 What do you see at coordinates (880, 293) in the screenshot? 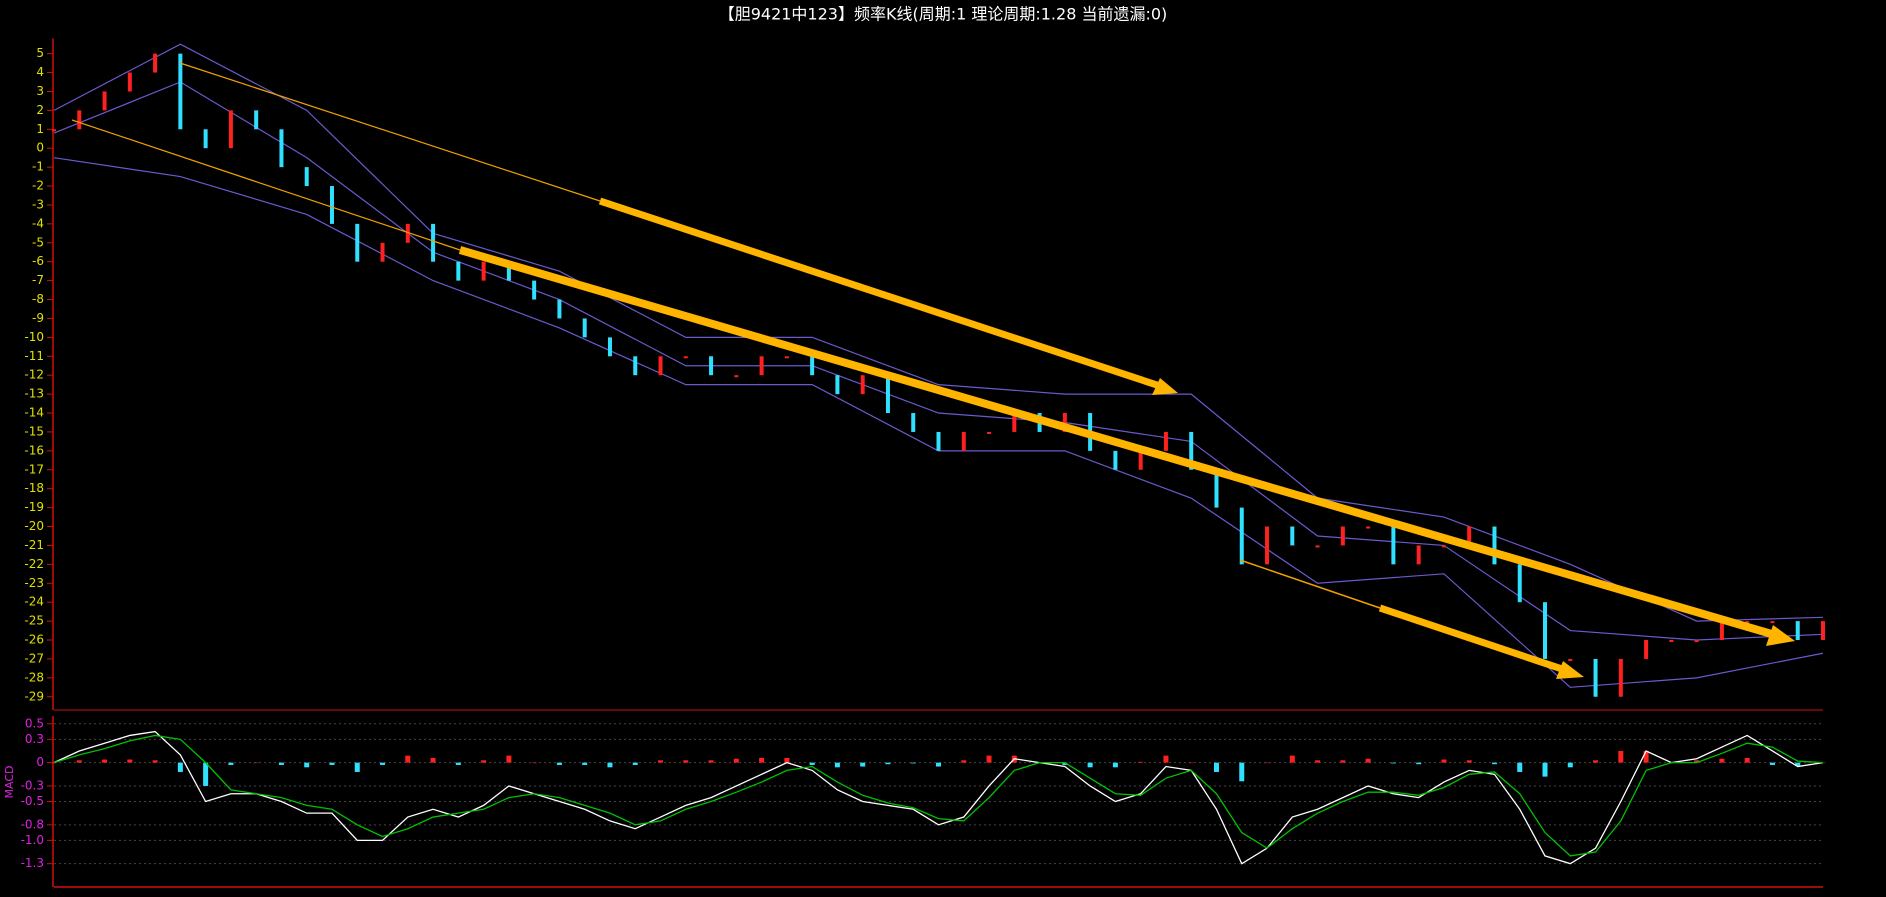
I see `trend-arrow` at bounding box center [880, 293].